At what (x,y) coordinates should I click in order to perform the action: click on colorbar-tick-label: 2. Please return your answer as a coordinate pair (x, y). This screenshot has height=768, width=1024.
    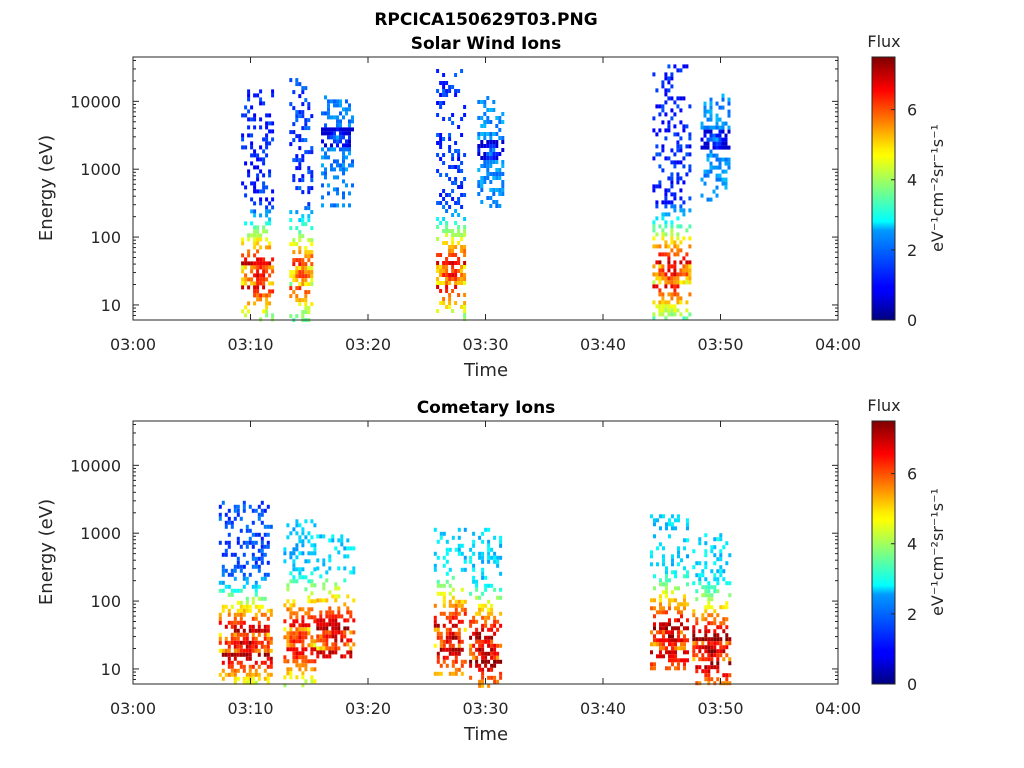
    Looking at the image, I should click on (912, 614).